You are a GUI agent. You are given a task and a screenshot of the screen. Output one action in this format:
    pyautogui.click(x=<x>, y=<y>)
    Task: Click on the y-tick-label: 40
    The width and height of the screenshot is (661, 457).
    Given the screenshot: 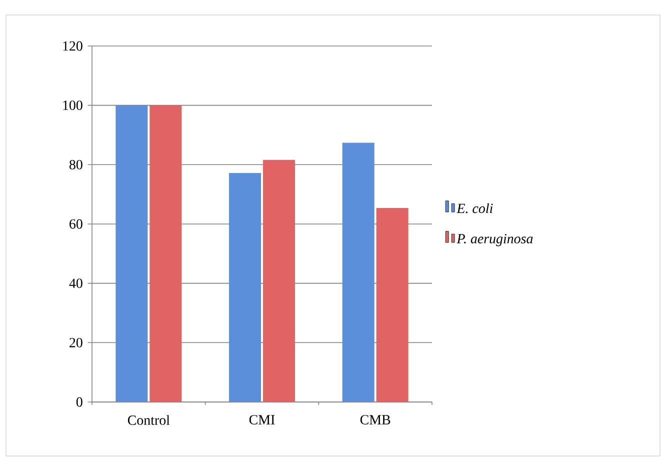 What is the action you would take?
    pyautogui.click(x=75, y=283)
    